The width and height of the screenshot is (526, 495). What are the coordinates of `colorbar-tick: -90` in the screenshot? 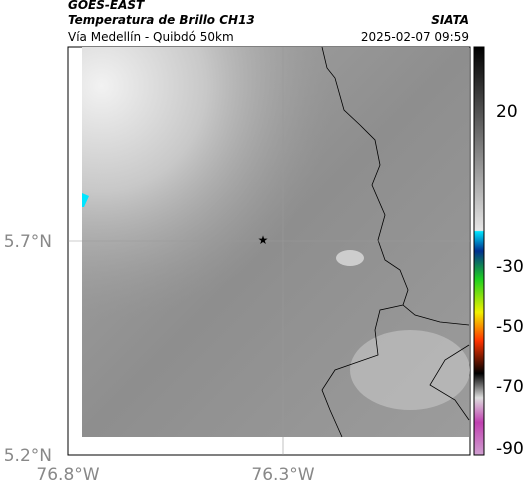 It's located at (510, 449).